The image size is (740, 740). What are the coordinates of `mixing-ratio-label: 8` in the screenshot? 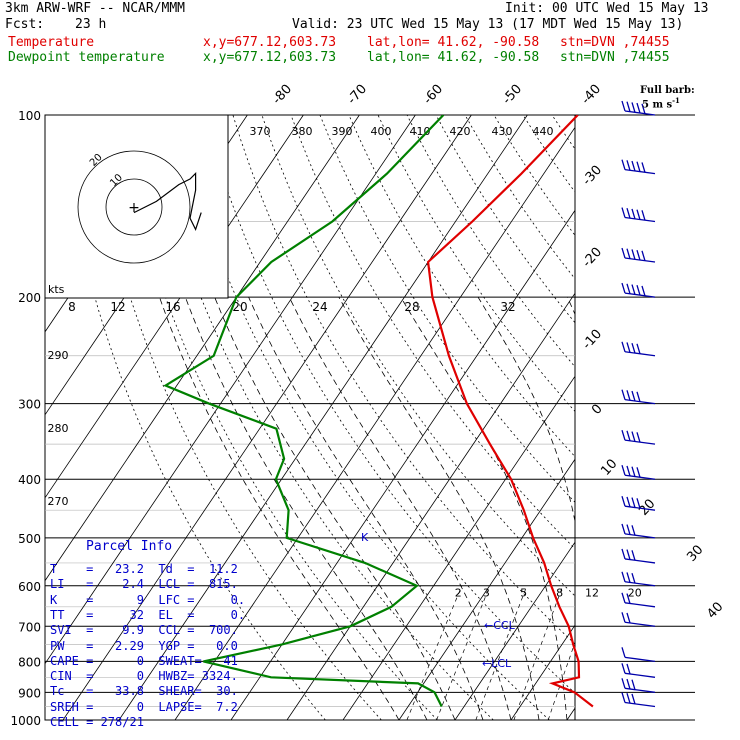 It's located at (559, 592).